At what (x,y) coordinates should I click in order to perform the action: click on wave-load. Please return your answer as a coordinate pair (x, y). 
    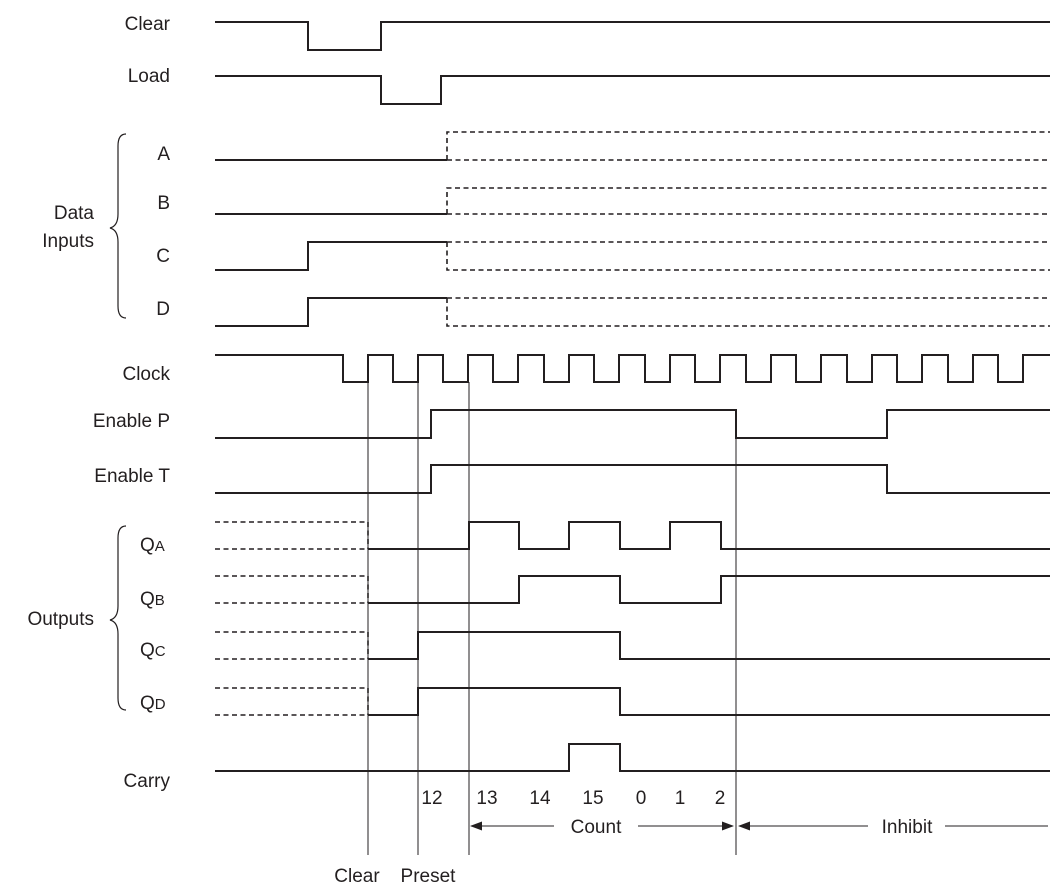
    Looking at the image, I should click on (632, 90).